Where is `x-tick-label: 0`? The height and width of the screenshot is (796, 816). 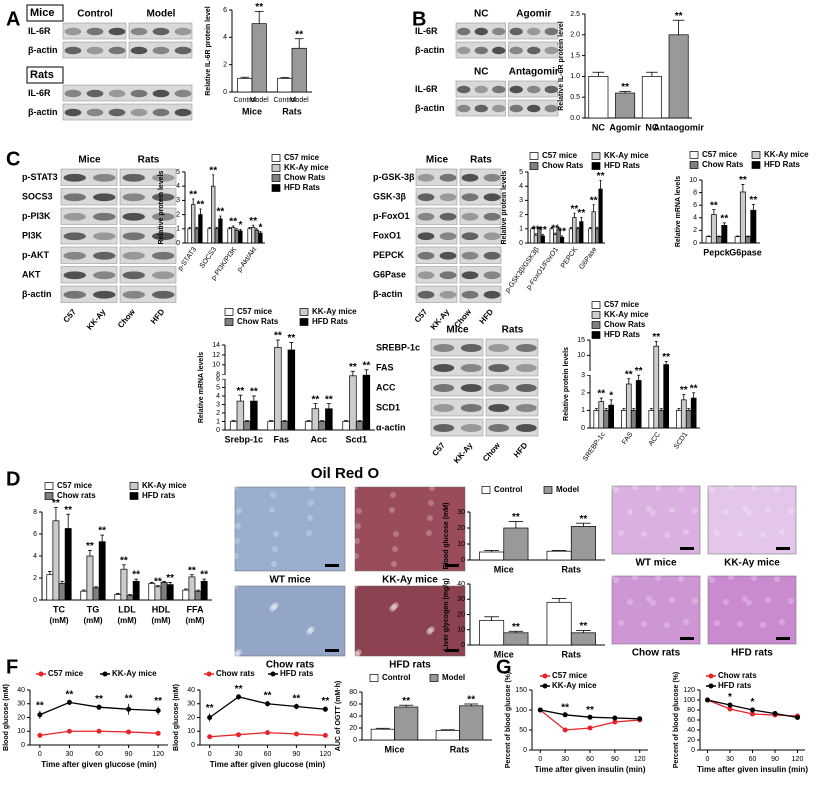
x-tick-label: 0 is located at coordinates (540, 759).